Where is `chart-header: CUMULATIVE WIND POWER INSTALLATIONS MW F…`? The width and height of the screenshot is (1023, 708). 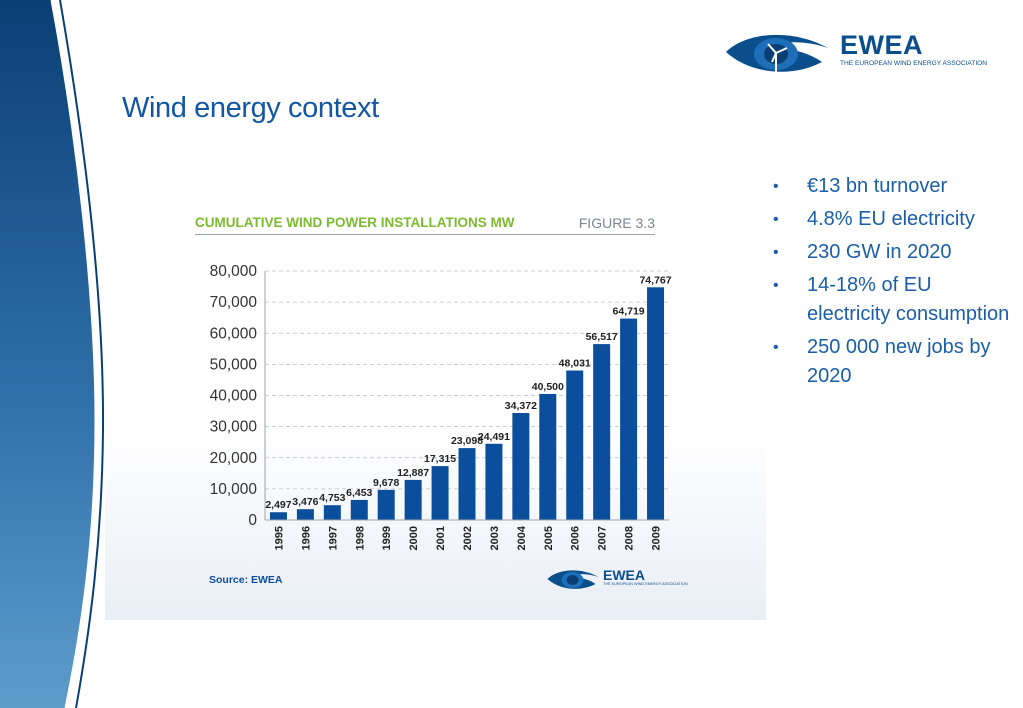
chart-header: CUMULATIVE WIND POWER INSTALLATIONS MW F… is located at coordinates (425, 224).